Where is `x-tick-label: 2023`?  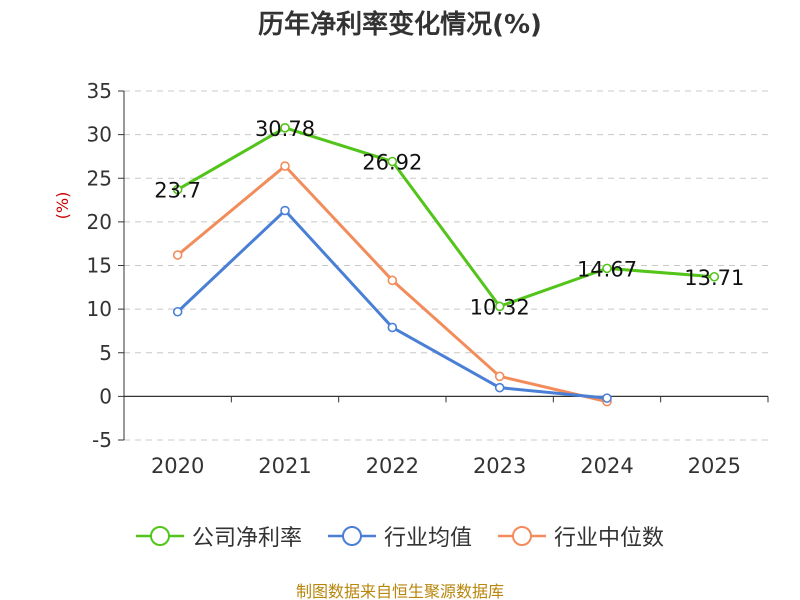
x-tick-label: 2023 is located at coordinates (499, 466).